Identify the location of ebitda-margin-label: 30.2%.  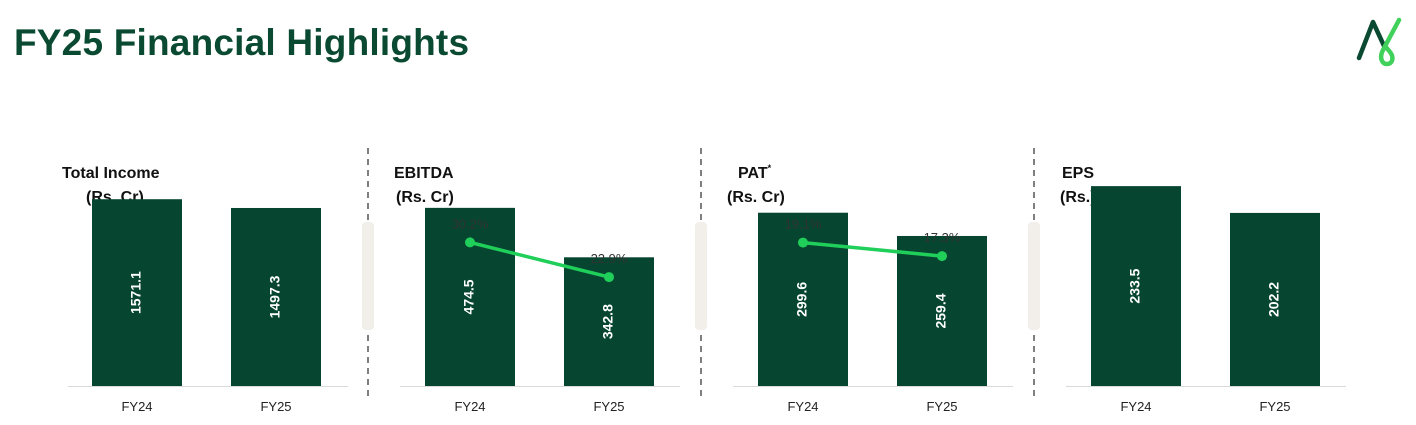
(470, 223).